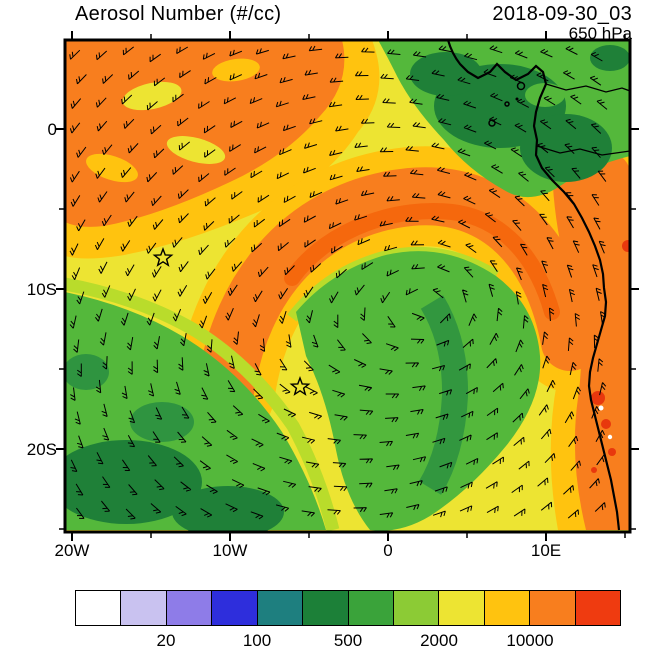  Describe the element at coordinates (41, 449) in the screenshot. I see `lat-tick-label-20s: 20S` at that location.